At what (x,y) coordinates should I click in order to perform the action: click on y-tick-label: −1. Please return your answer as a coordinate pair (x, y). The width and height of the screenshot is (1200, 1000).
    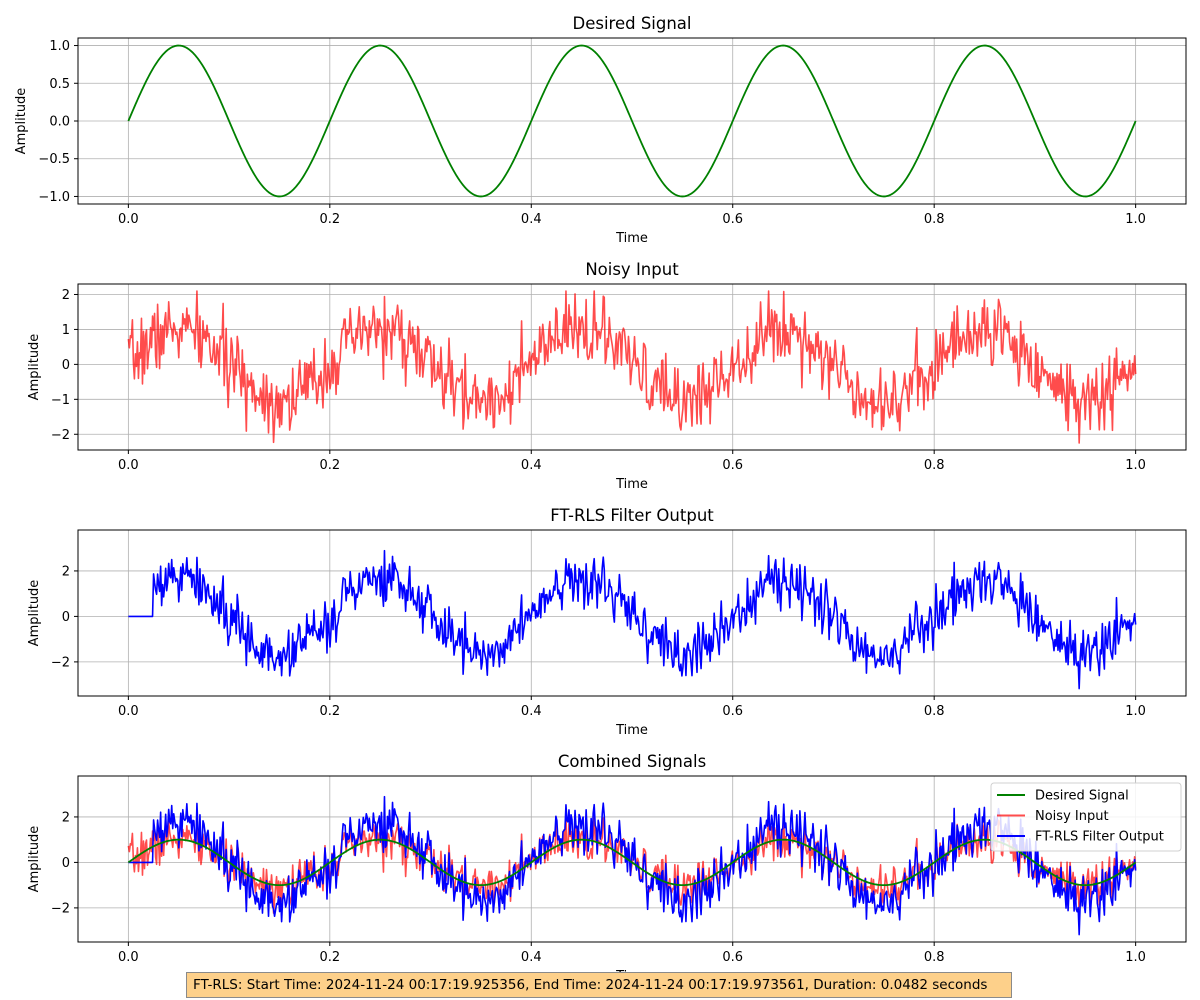
    Looking at the image, I should click on (60, 400).